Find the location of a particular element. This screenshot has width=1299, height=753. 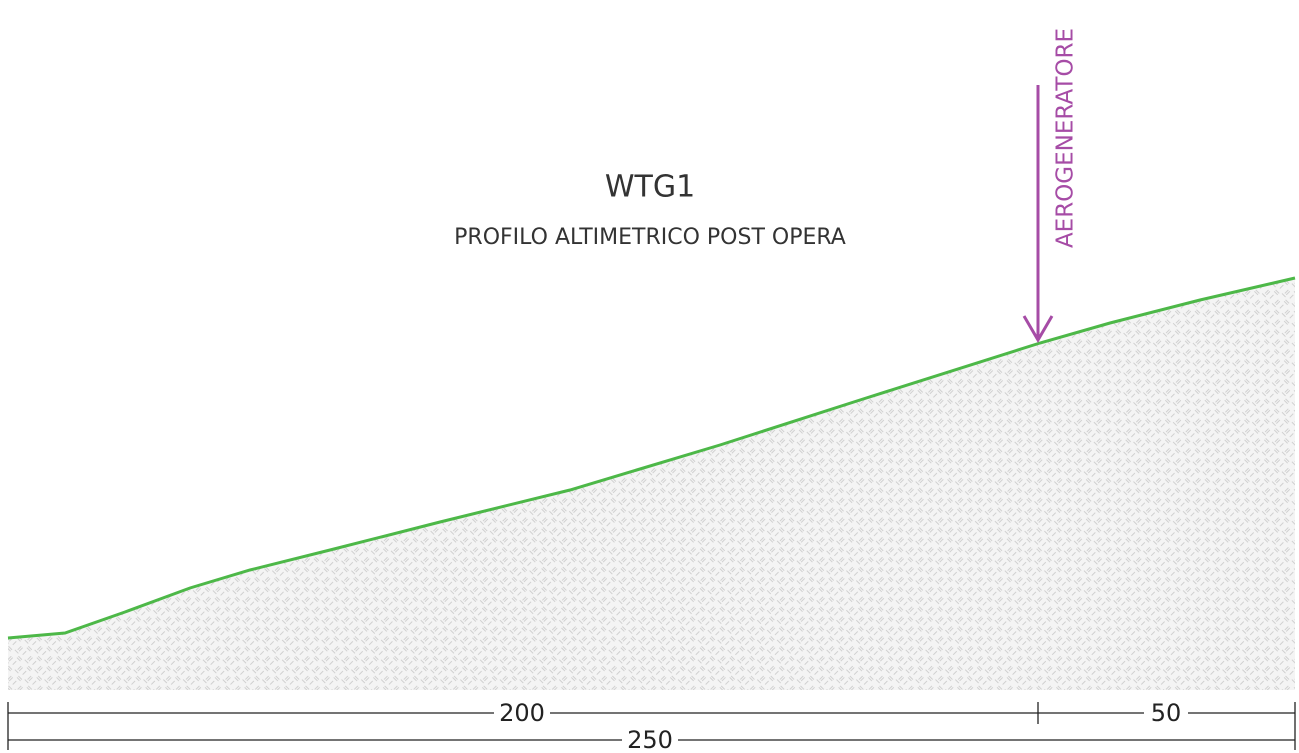

subtitle: PROFILO ALTIMETRICO POST OPERA is located at coordinates (650, 237).